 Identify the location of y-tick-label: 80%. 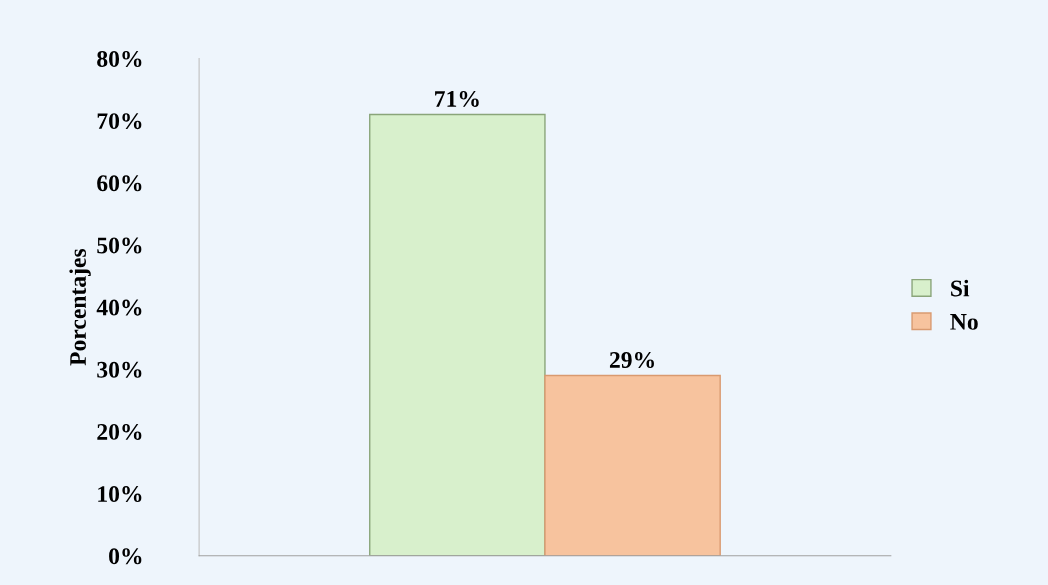
(119, 58).